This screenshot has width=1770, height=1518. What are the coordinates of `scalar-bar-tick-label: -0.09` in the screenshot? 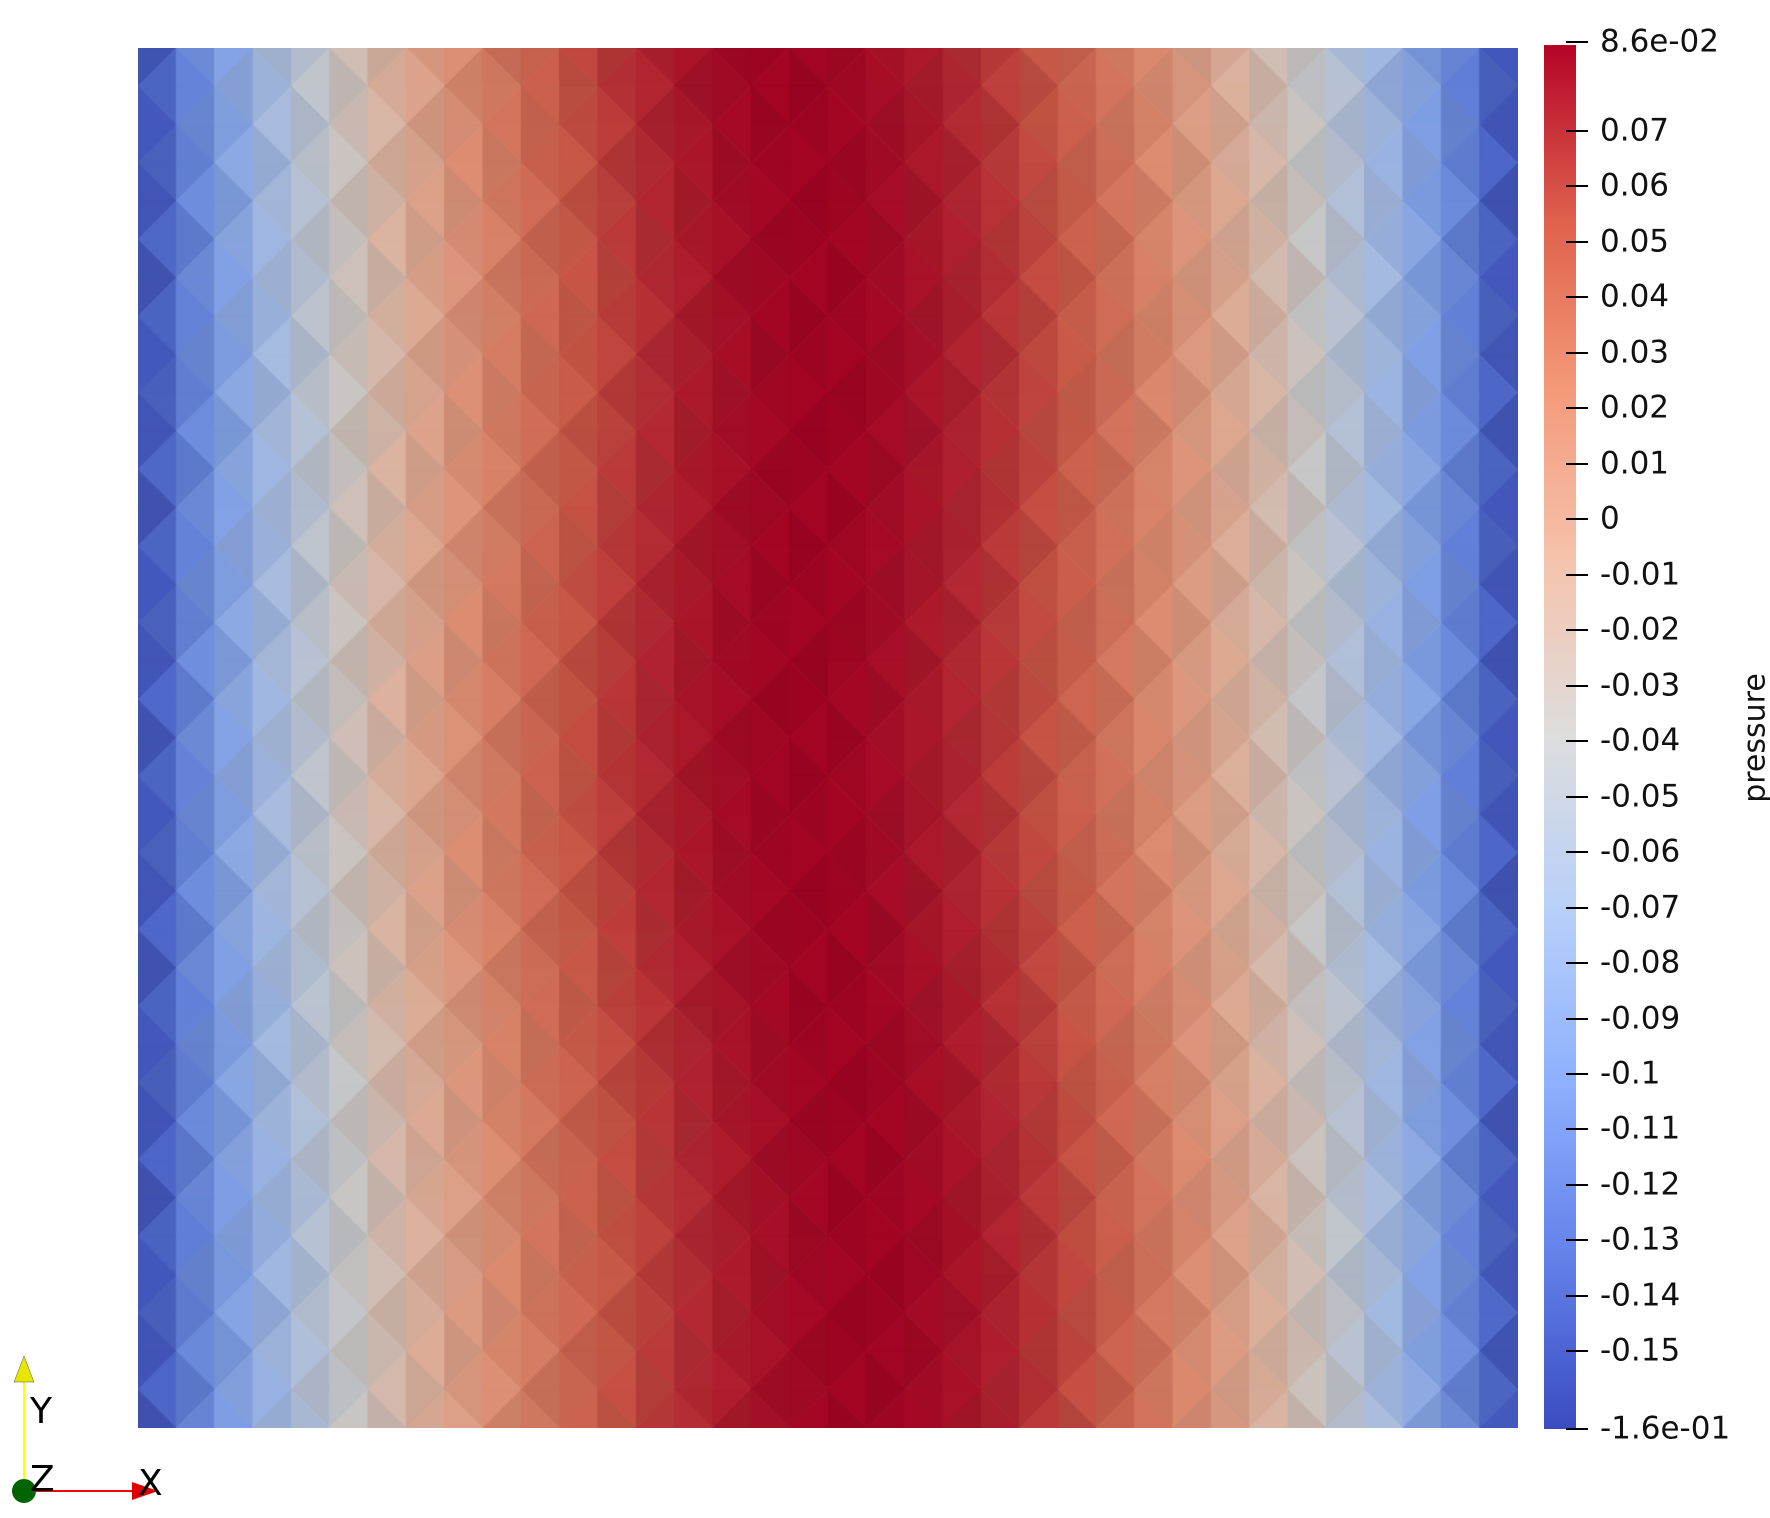 It's located at (1640, 1018).